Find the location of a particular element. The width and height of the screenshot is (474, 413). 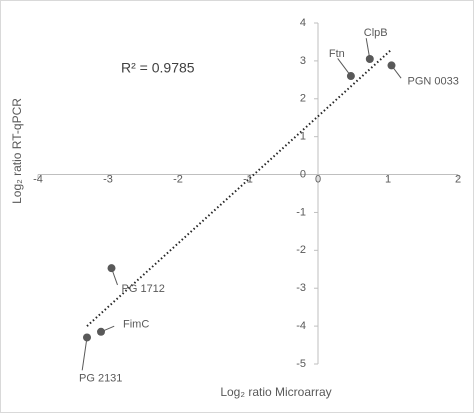

y-tick-label: -4 is located at coordinates (301, 326).